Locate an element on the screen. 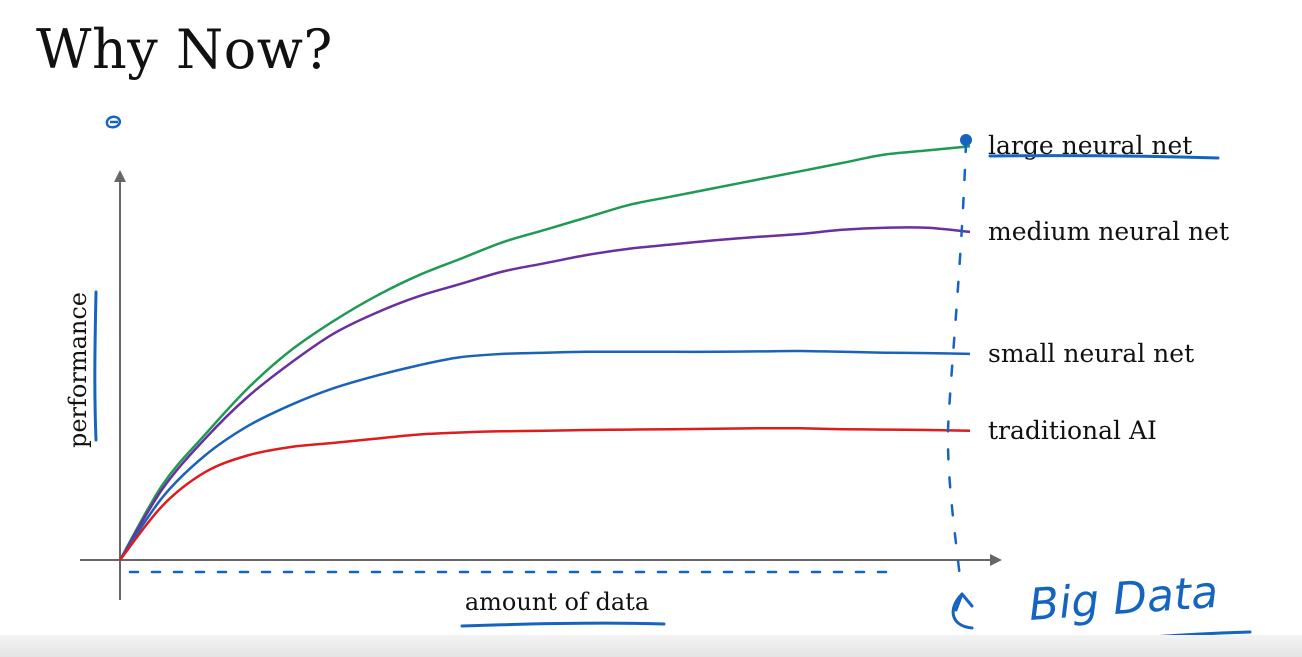 The image size is (1302, 657). big-data-arrow is located at coordinates (962, 611).